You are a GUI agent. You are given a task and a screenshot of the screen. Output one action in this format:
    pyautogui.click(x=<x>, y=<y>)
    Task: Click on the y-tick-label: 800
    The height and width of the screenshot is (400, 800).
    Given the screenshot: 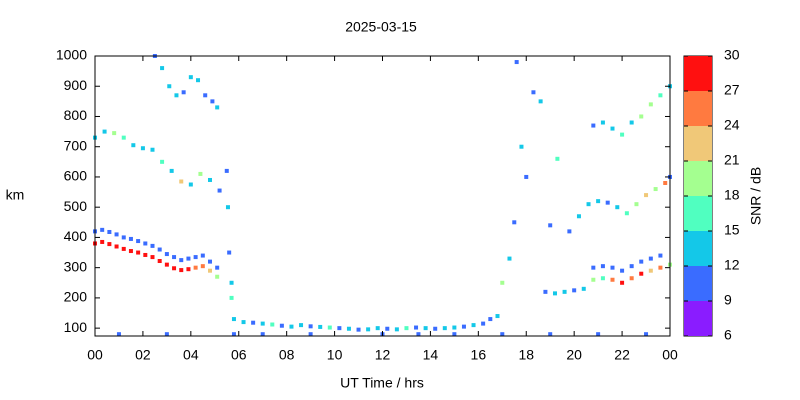 What is the action you would take?
    pyautogui.click(x=76, y=115)
    